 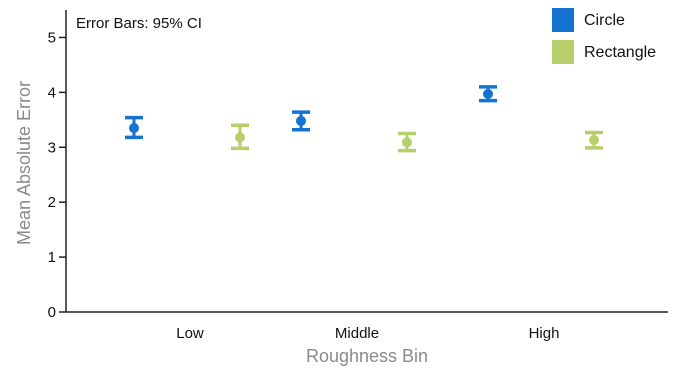 I want to click on x-tick-label-middle: Middle, so click(x=357, y=333).